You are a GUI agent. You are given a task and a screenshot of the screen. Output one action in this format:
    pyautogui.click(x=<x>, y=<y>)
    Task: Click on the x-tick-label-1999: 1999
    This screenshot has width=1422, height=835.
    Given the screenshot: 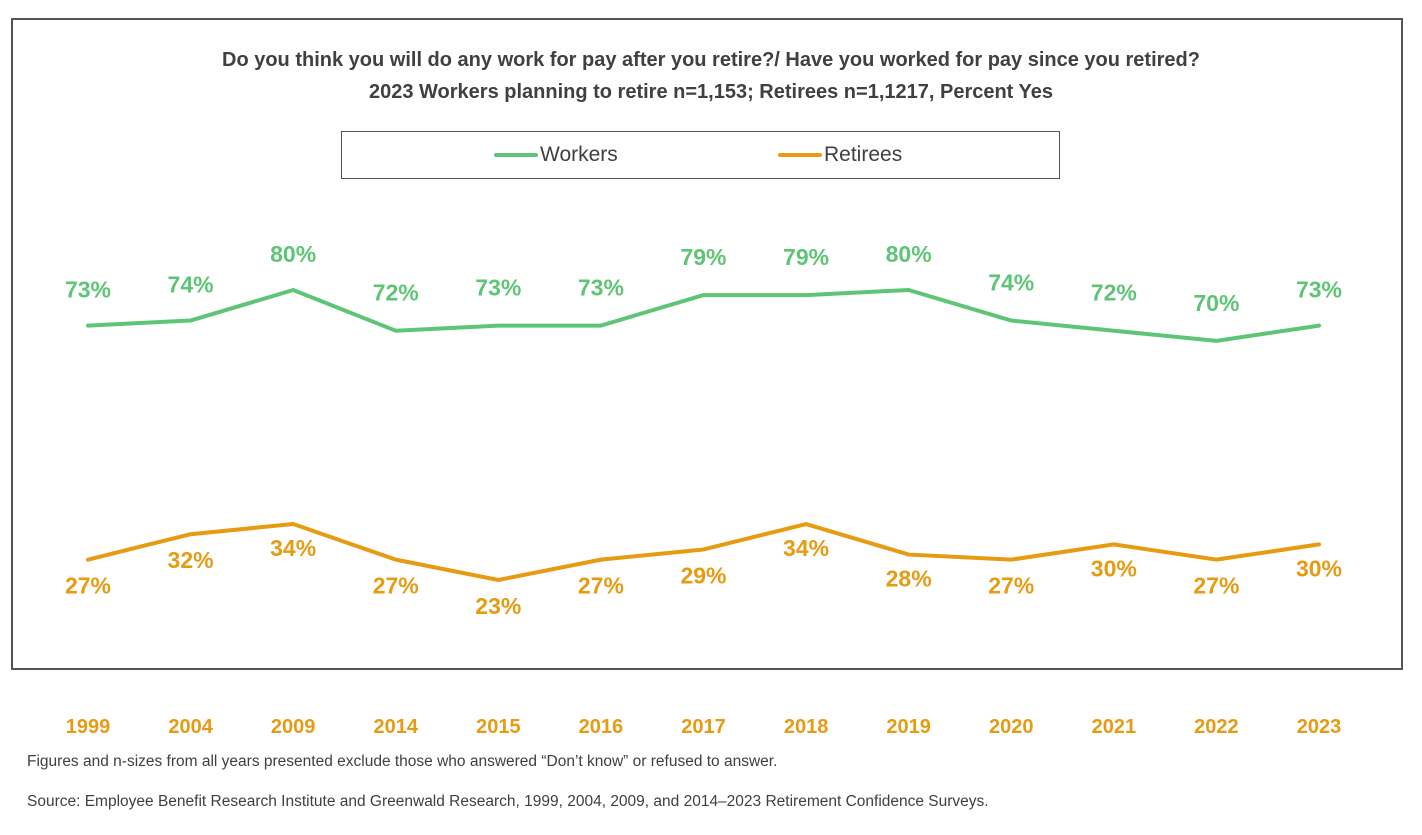 What is the action you would take?
    pyautogui.click(x=88, y=727)
    